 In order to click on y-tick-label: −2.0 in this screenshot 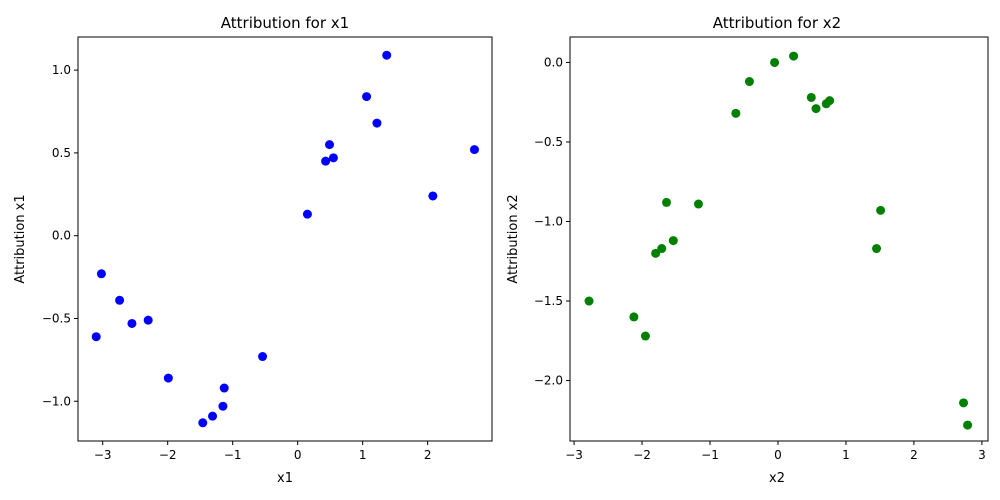, I will do `click(548, 381)`.